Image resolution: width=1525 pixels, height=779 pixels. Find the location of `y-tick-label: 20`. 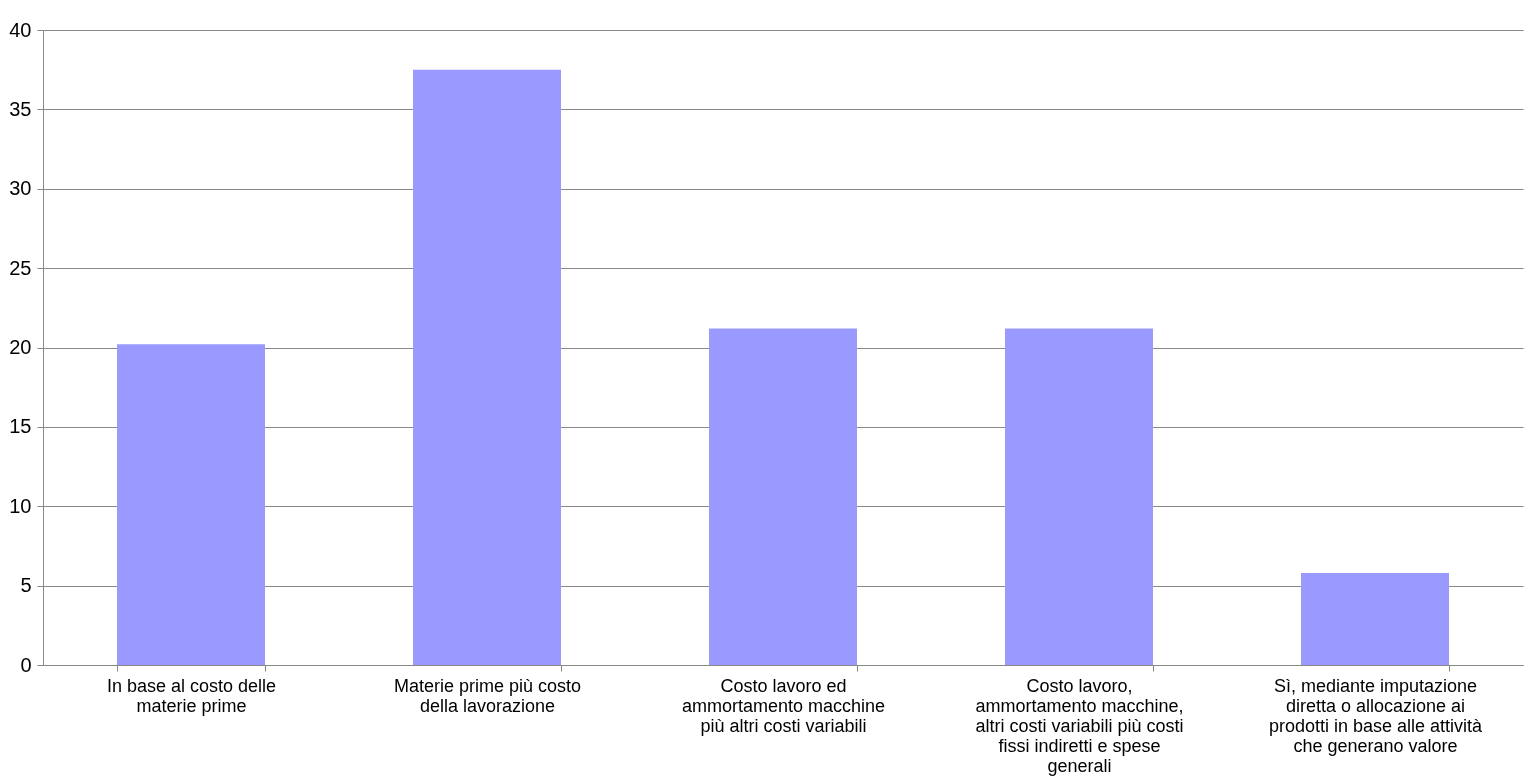

y-tick-label: 20 is located at coordinates (20, 347).